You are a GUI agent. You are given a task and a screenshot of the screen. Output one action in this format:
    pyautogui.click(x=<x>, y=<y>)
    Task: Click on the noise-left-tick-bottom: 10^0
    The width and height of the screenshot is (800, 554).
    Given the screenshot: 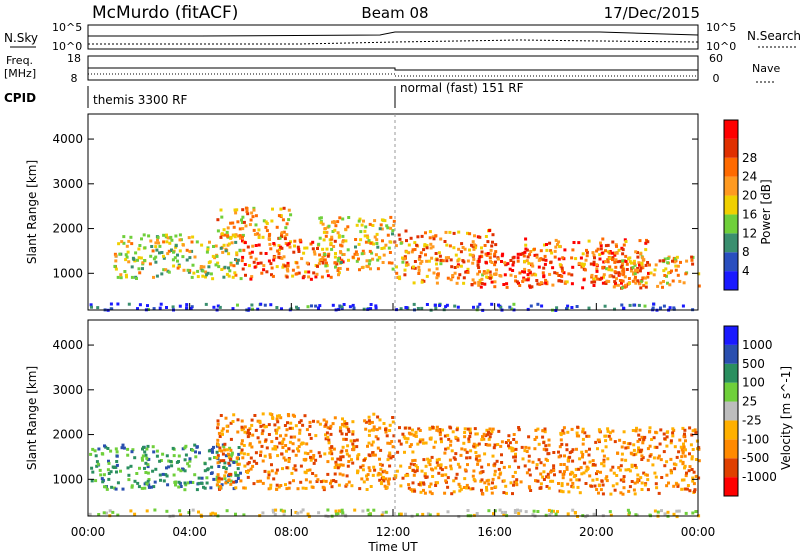 What is the action you would take?
    pyautogui.click(x=67, y=46)
    